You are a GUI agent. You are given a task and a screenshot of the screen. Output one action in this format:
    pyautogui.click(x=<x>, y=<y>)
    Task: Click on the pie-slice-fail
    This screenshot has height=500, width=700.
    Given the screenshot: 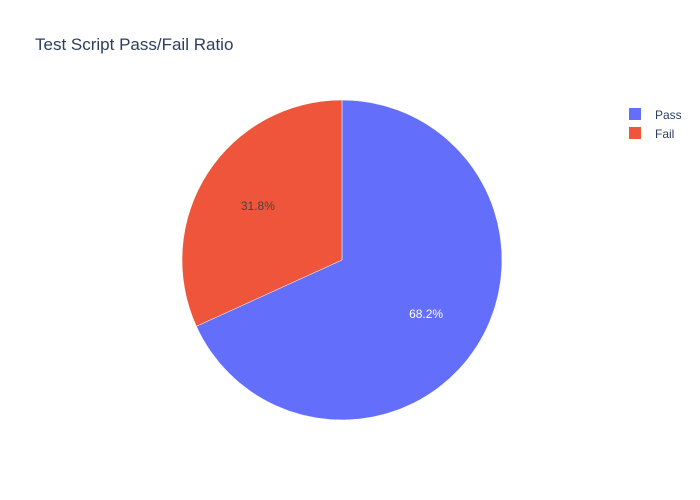 What is the action you would take?
    pyautogui.click(x=262, y=213)
    